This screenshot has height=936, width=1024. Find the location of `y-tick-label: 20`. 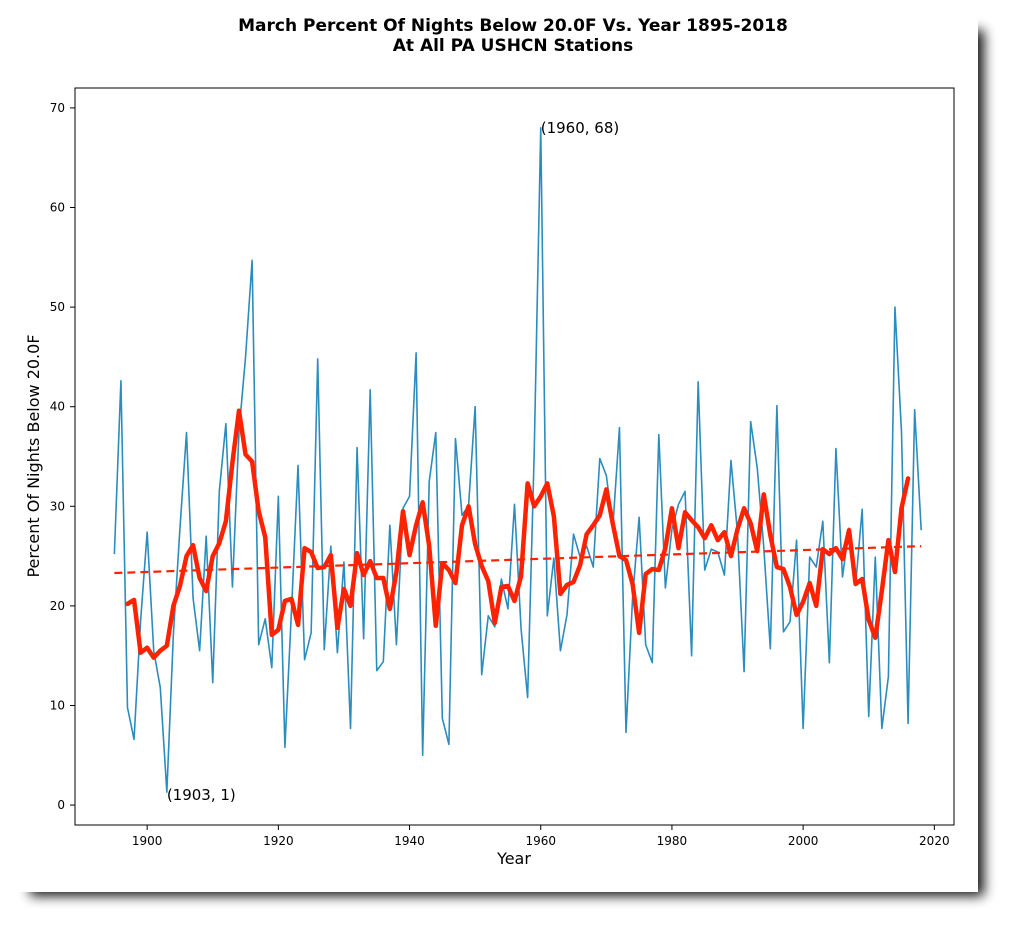

y-tick-label: 20 is located at coordinates (57, 606).